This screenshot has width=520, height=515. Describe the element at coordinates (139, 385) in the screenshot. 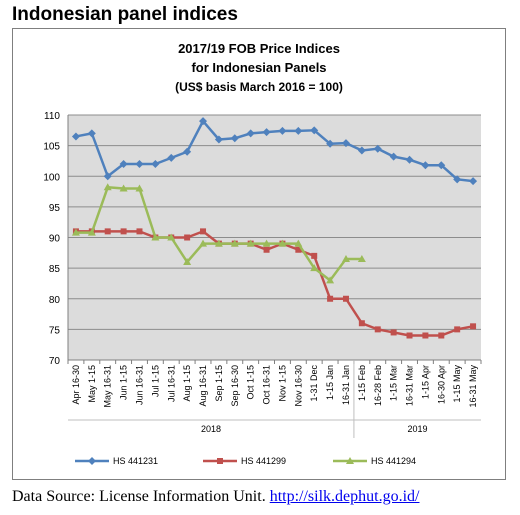

I see `x-tick-label: Jun 16-31` at that location.